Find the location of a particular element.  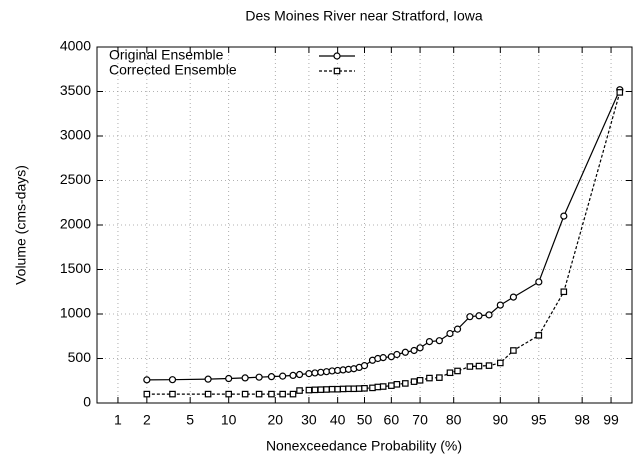

x-tick-label: 60 is located at coordinates (392, 420).